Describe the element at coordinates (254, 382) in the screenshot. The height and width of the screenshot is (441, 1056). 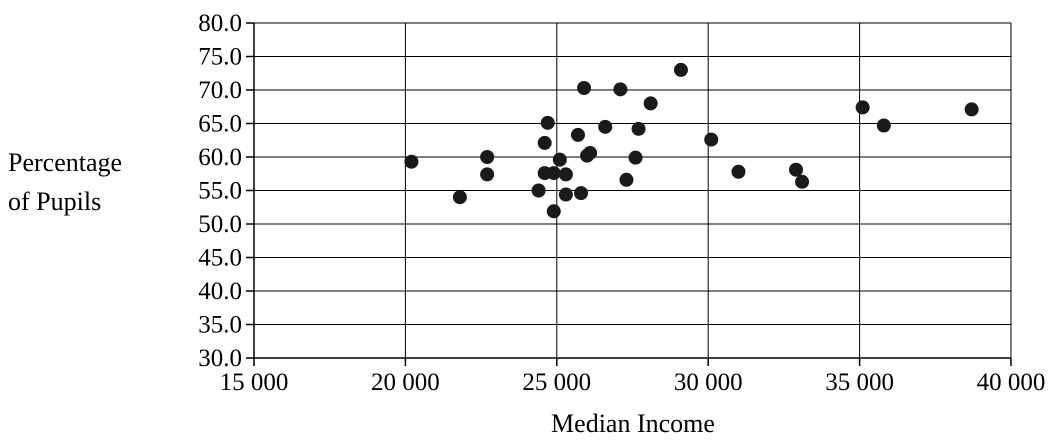
I see `x-tick-label: 15 000` at that location.